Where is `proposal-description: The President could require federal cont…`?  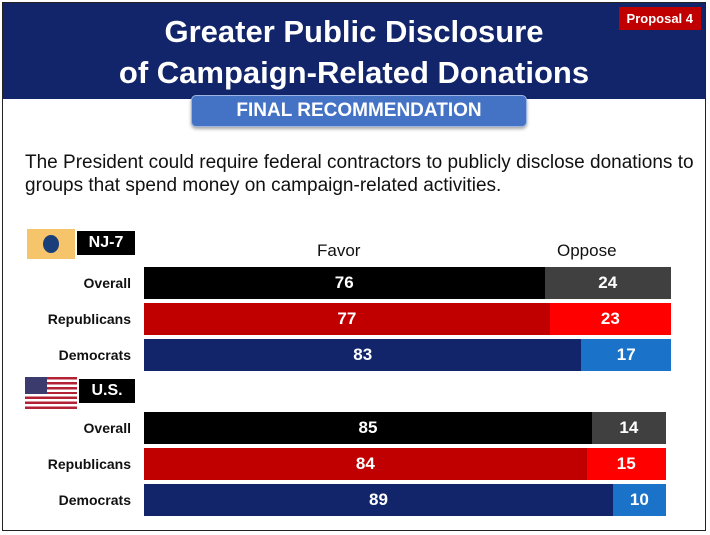 proposal-description: The President could require federal cont… is located at coordinates (359, 174).